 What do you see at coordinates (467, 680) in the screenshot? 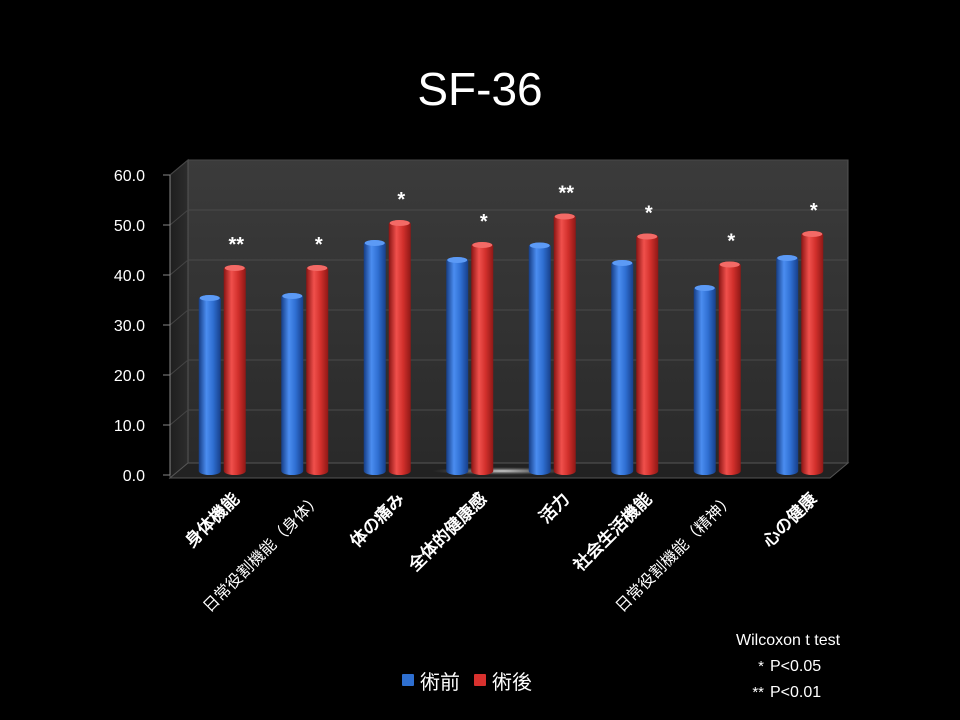
I see `legend: 術前 術後` at bounding box center [467, 680].